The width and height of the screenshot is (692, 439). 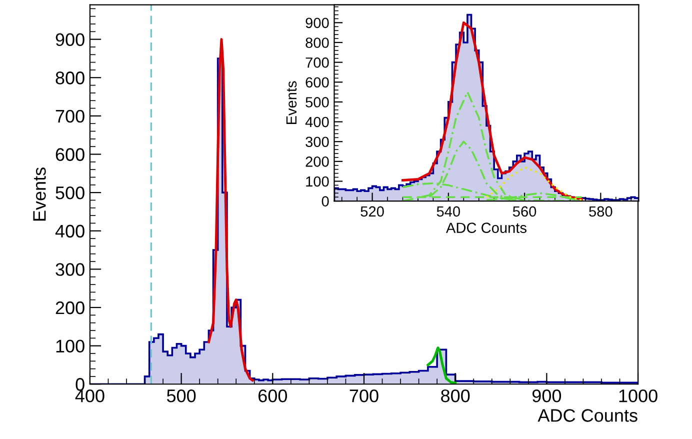 I want to click on x-tick-label: 520, so click(x=372, y=211).